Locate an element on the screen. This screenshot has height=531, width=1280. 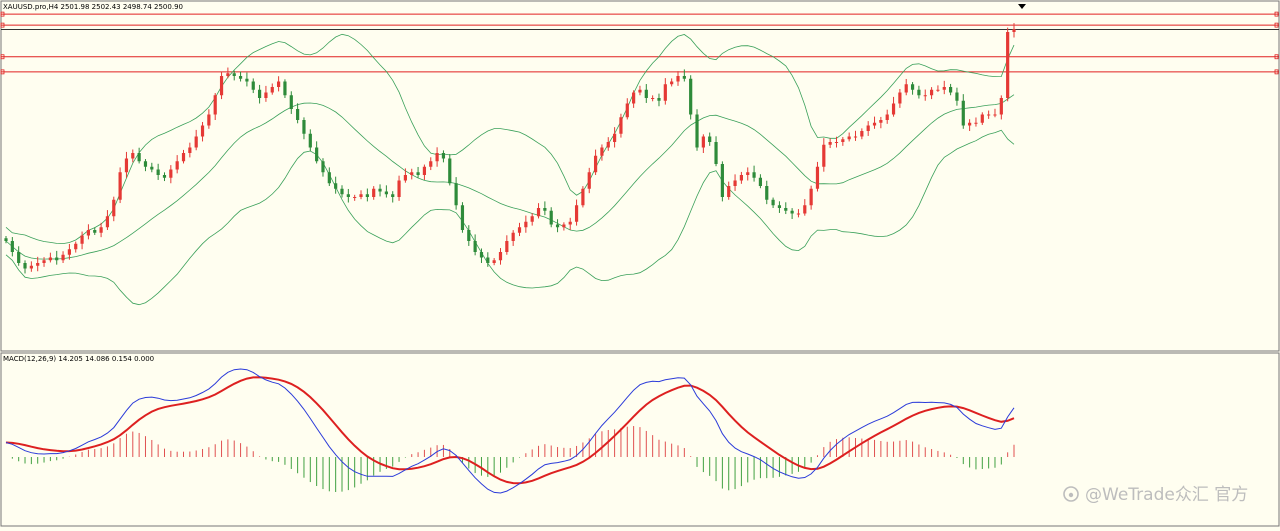
triangle-down-icon is located at coordinates (1022, 6).